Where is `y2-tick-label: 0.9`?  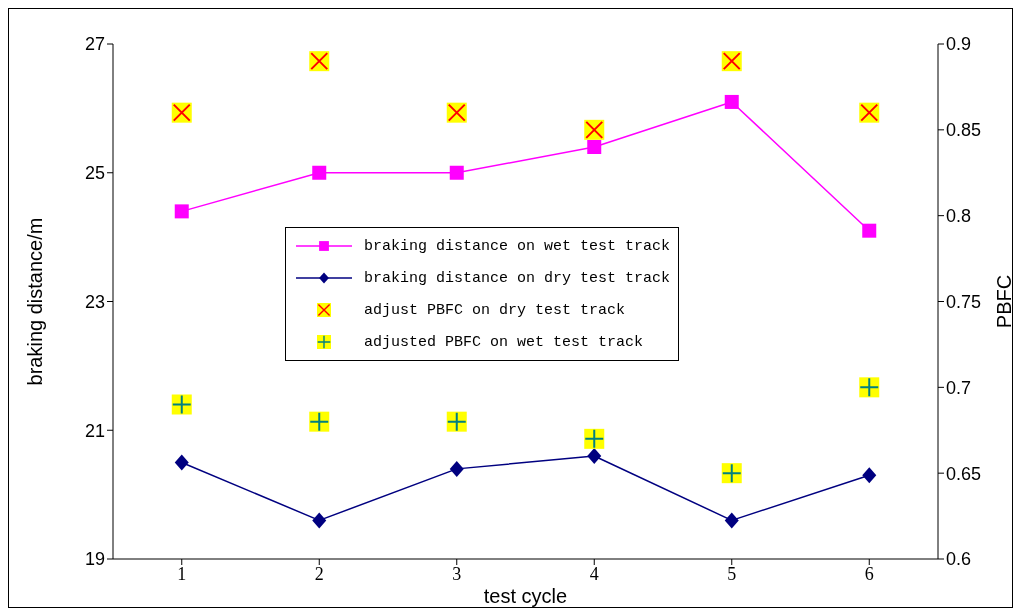
y2-tick-label: 0.9 is located at coordinates (959, 44).